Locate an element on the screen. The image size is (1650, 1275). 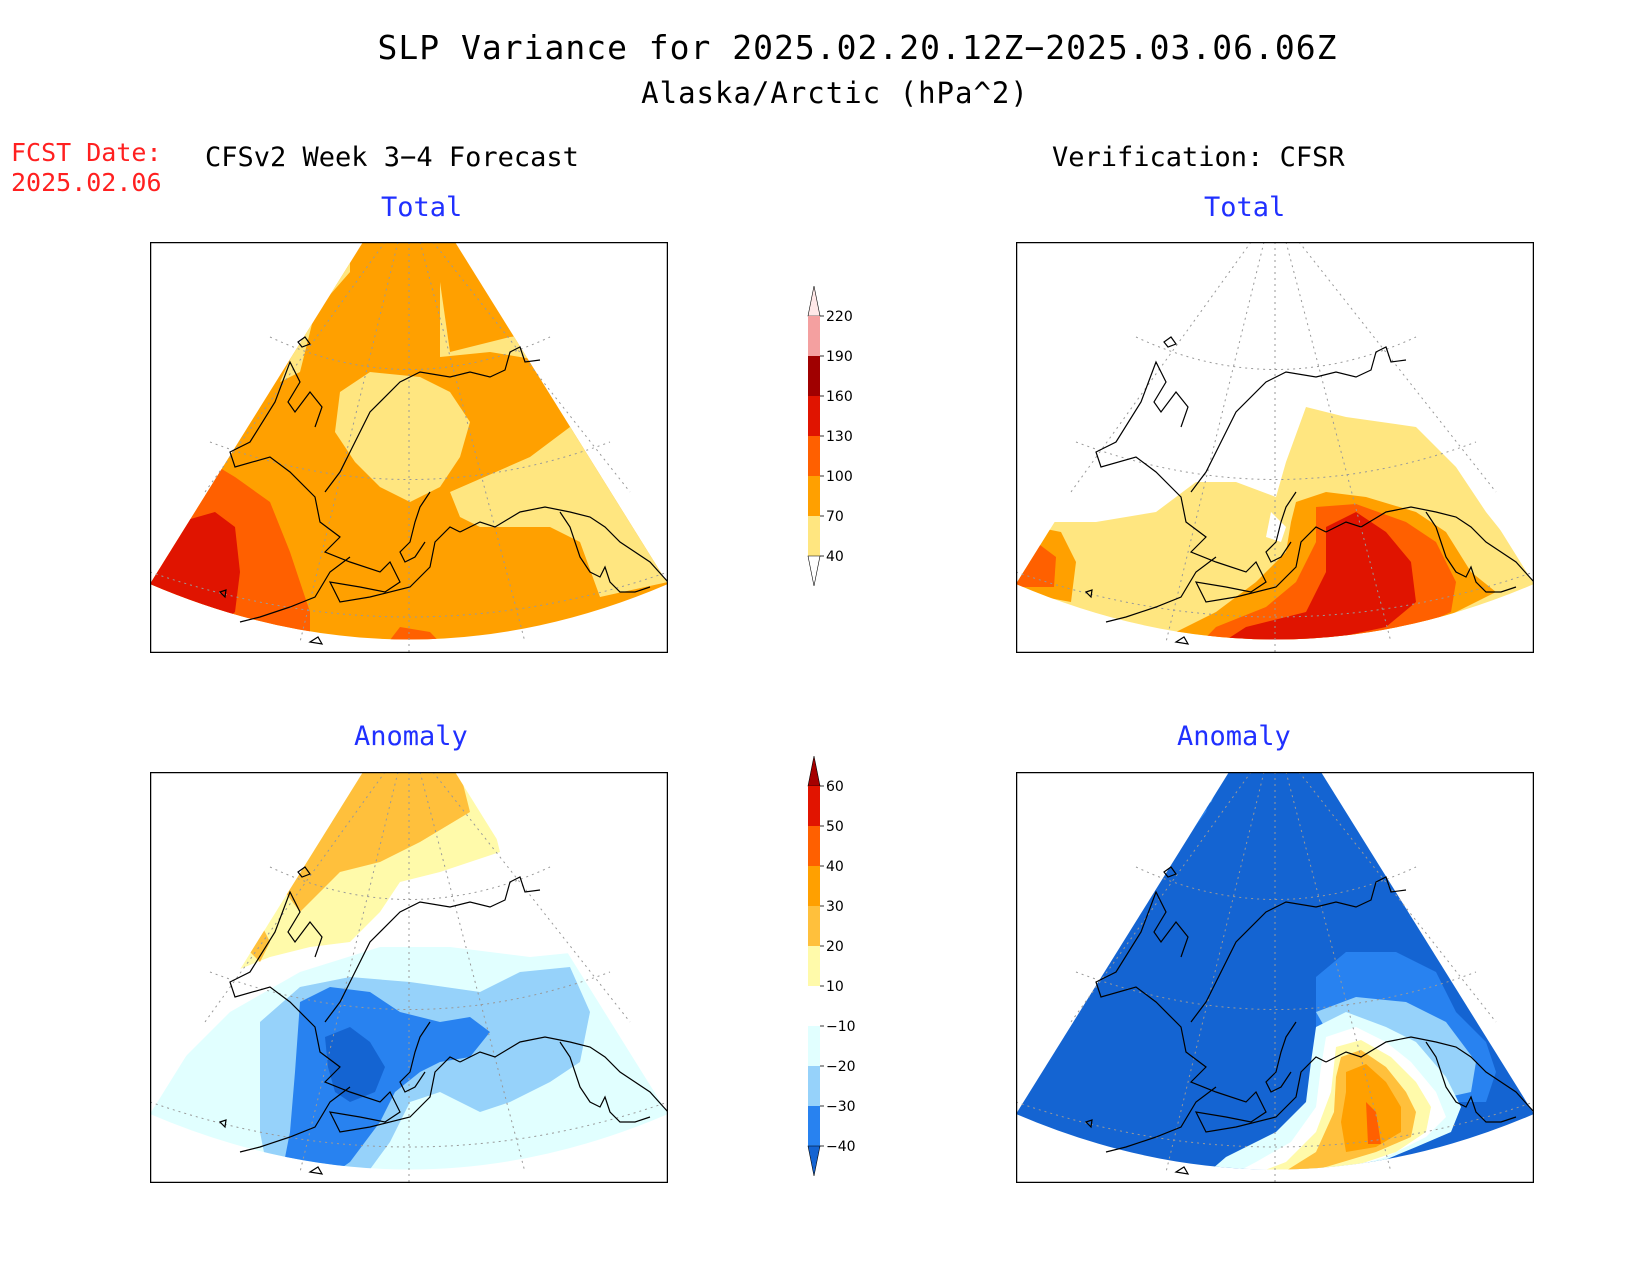
plot-subtitle: Alaska/Arctic (hPa^2) is located at coordinates (835, 93).